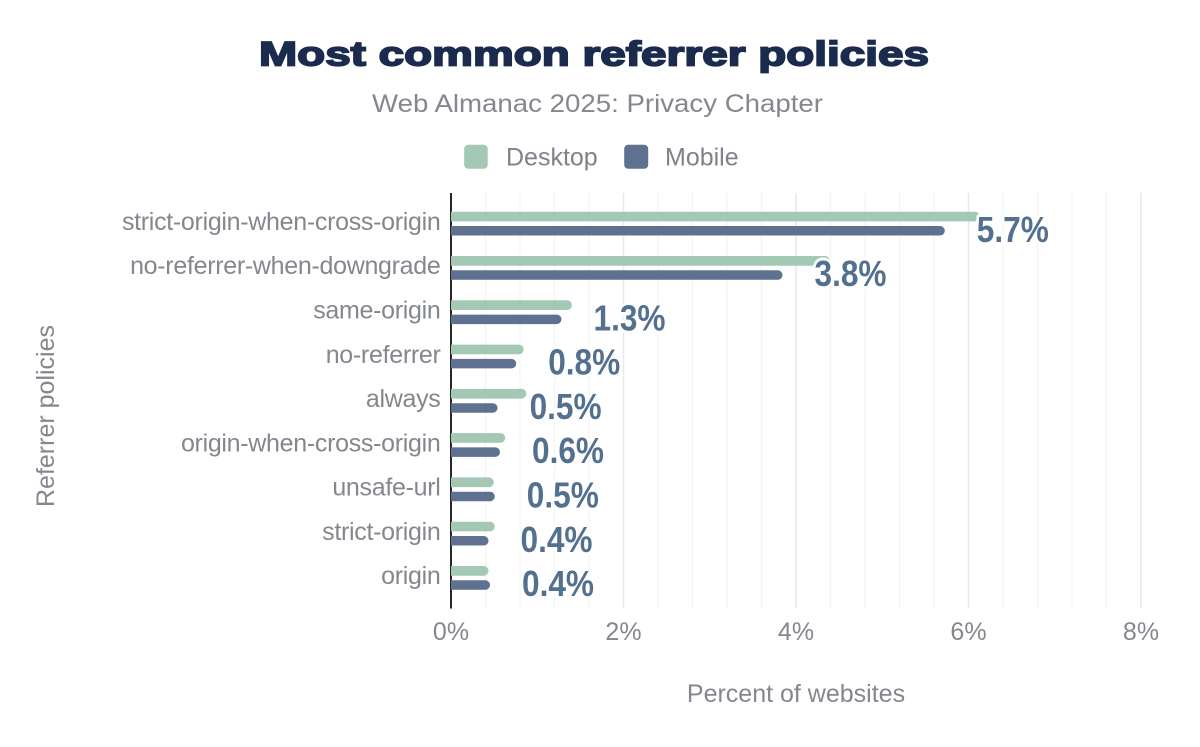 This screenshot has width=1200, height=747. What do you see at coordinates (796, 632) in the screenshot?
I see `svg-text: 4%` at bounding box center [796, 632].